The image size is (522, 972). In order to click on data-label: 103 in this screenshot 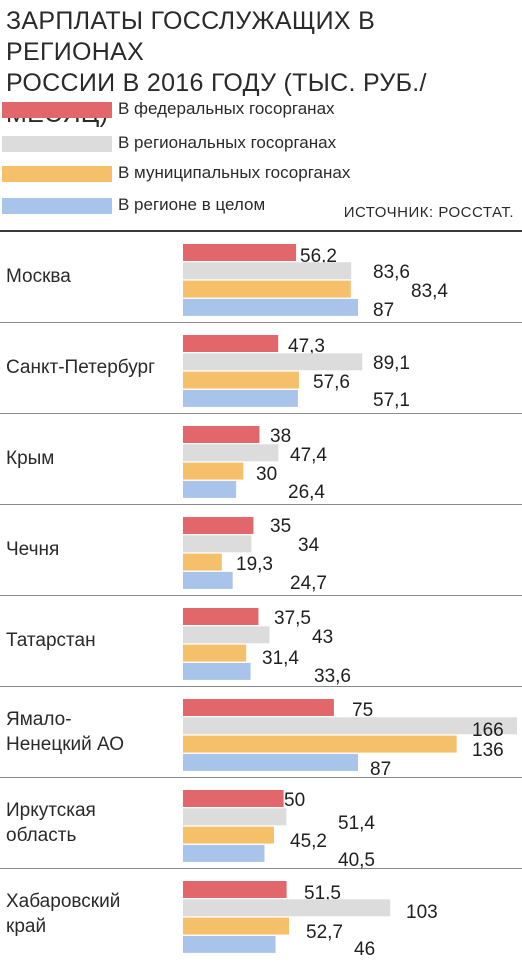, I will do `click(422, 912)`.